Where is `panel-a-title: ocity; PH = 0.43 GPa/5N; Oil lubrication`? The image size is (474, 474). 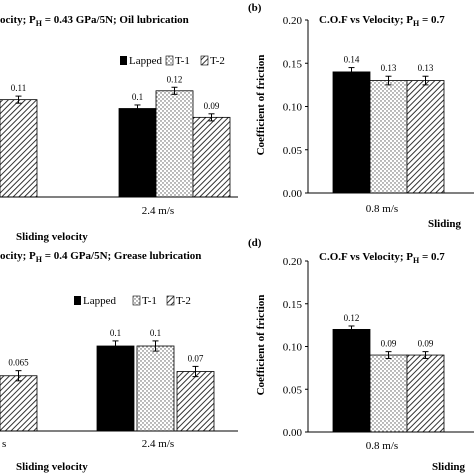
panel-a-title: ocity; PH = 0.43 GPa/5N; Oil lubrication is located at coordinates (94, 21).